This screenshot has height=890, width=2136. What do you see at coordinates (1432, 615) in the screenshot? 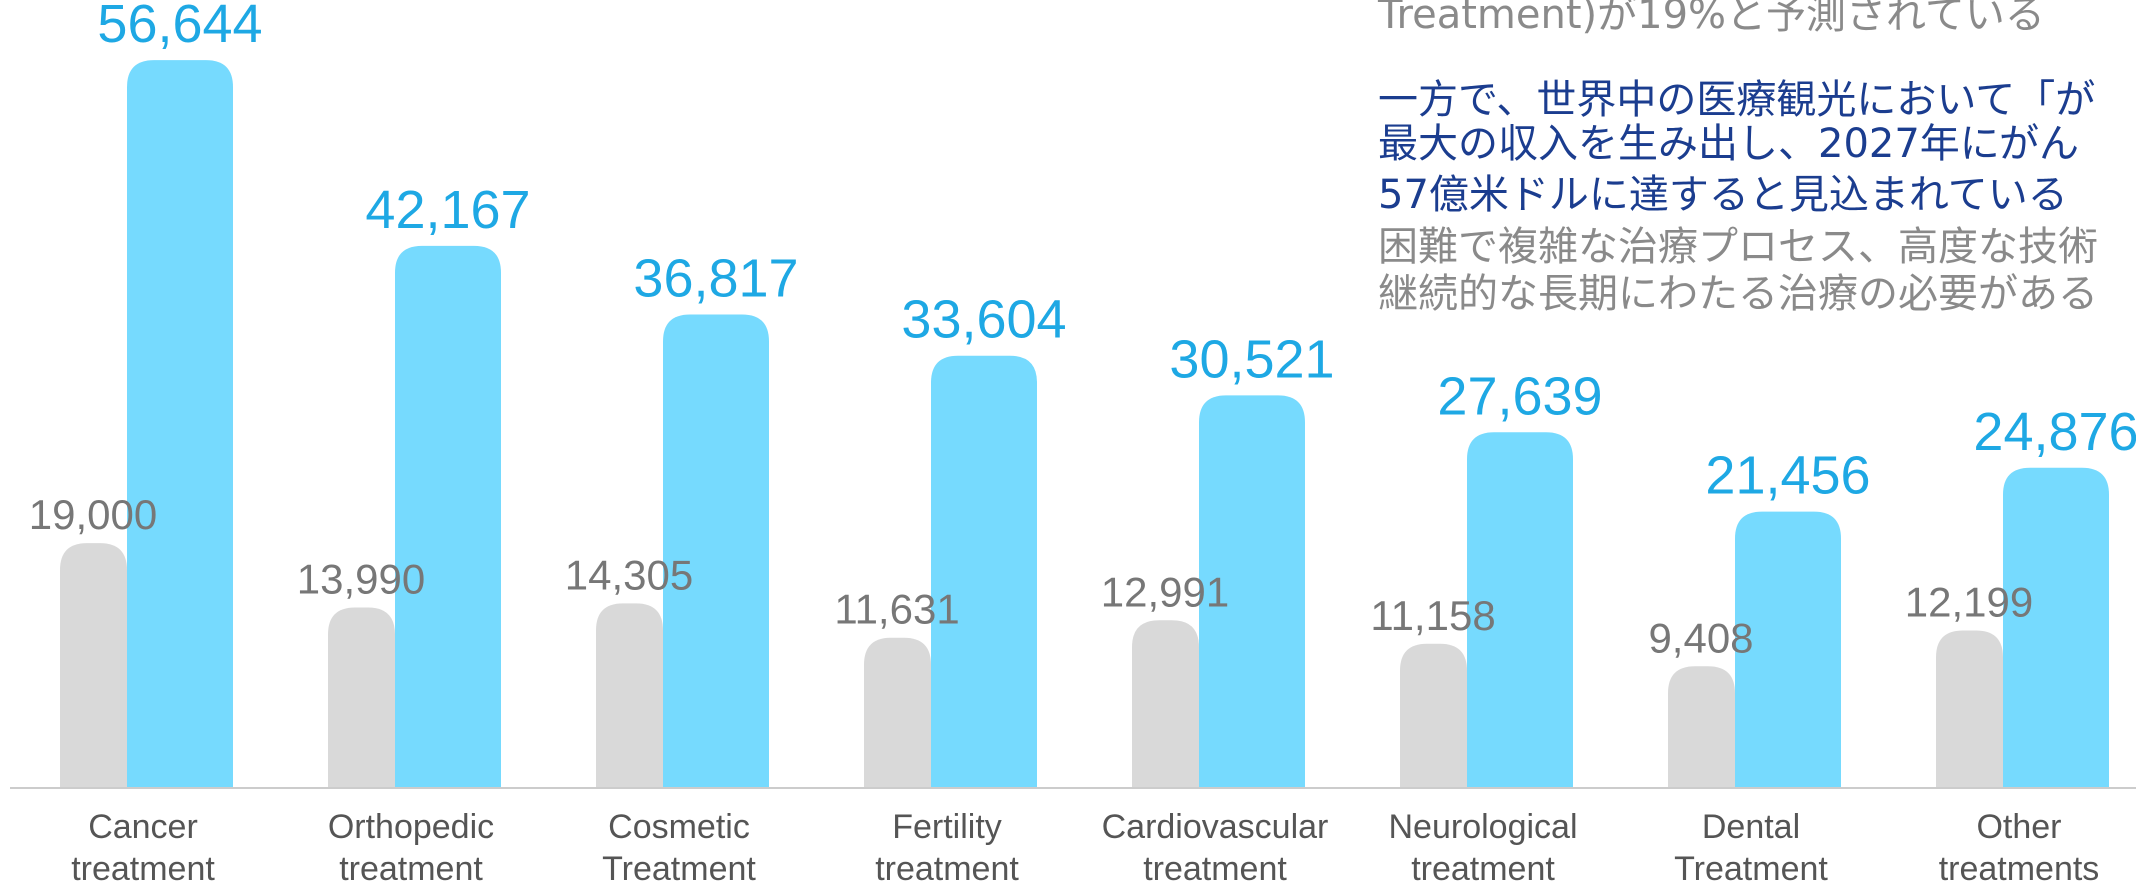
I see `value-label: 11,158` at bounding box center [1432, 615].